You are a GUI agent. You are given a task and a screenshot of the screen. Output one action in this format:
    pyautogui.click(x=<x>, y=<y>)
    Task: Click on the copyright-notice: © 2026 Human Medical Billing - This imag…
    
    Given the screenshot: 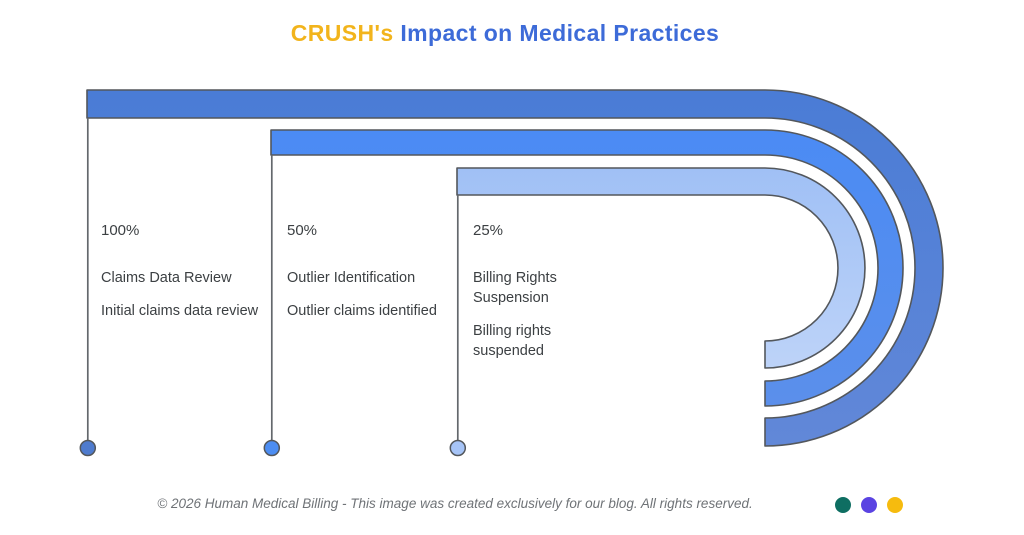 What is the action you would take?
    pyautogui.click(x=455, y=503)
    